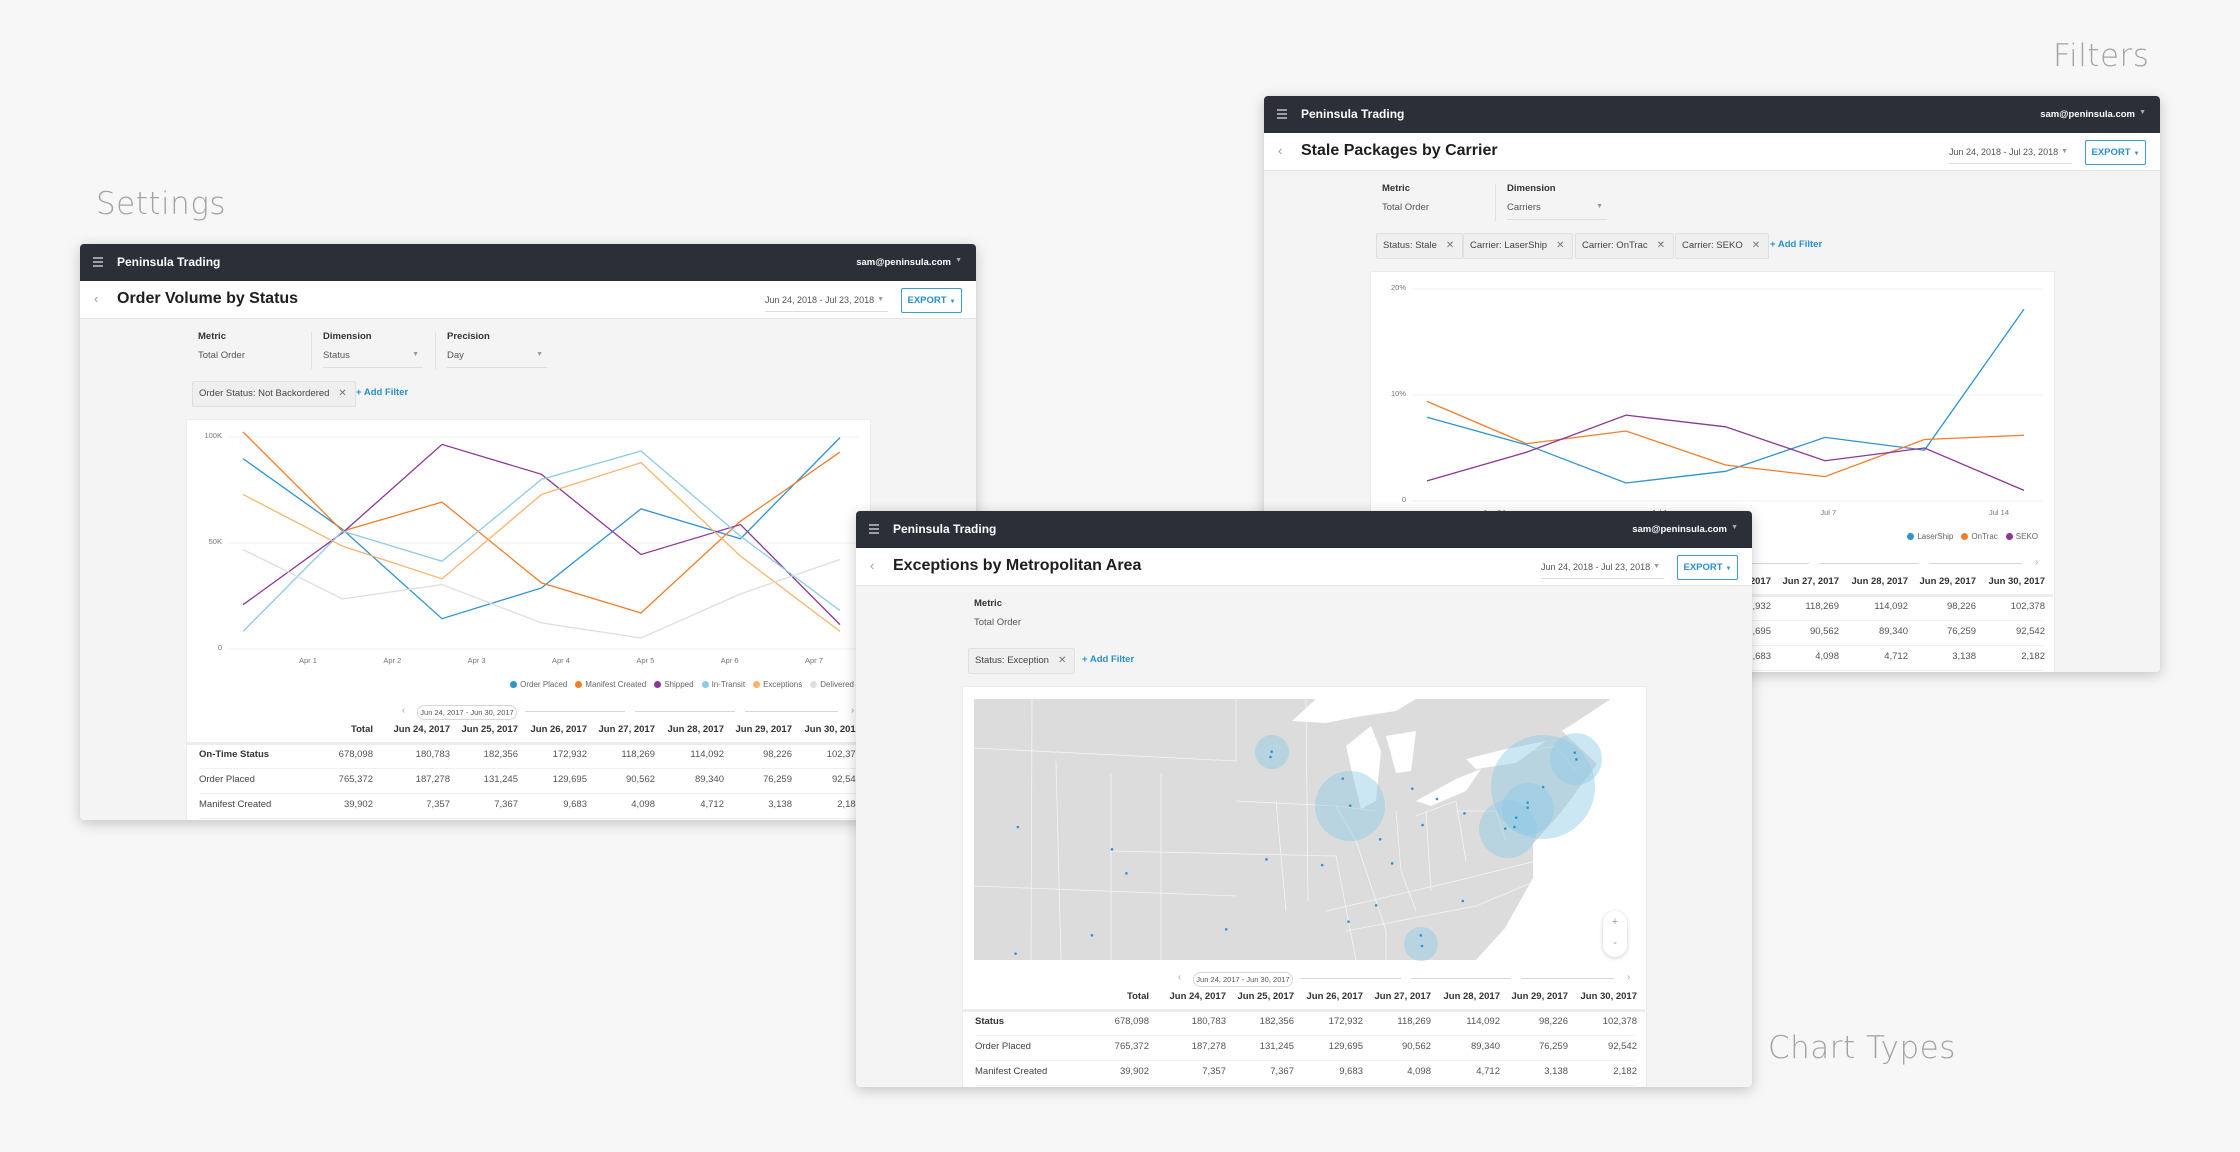 The width and height of the screenshot is (2240, 1152). Describe the element at coordinates (1282, 1071) in the screenshot. I see `table-cell: 7,367` at that location.